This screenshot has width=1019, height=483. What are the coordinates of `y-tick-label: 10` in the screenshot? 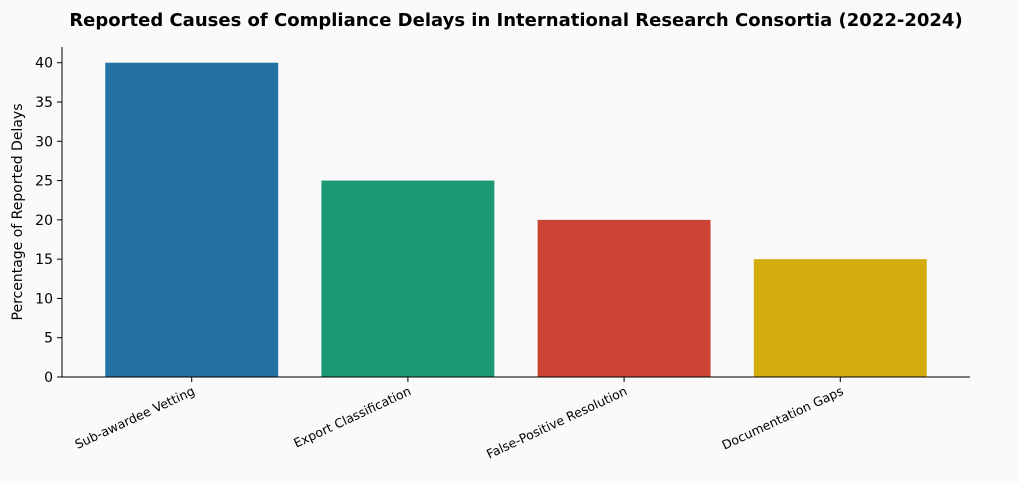 It's located at (44, 299).